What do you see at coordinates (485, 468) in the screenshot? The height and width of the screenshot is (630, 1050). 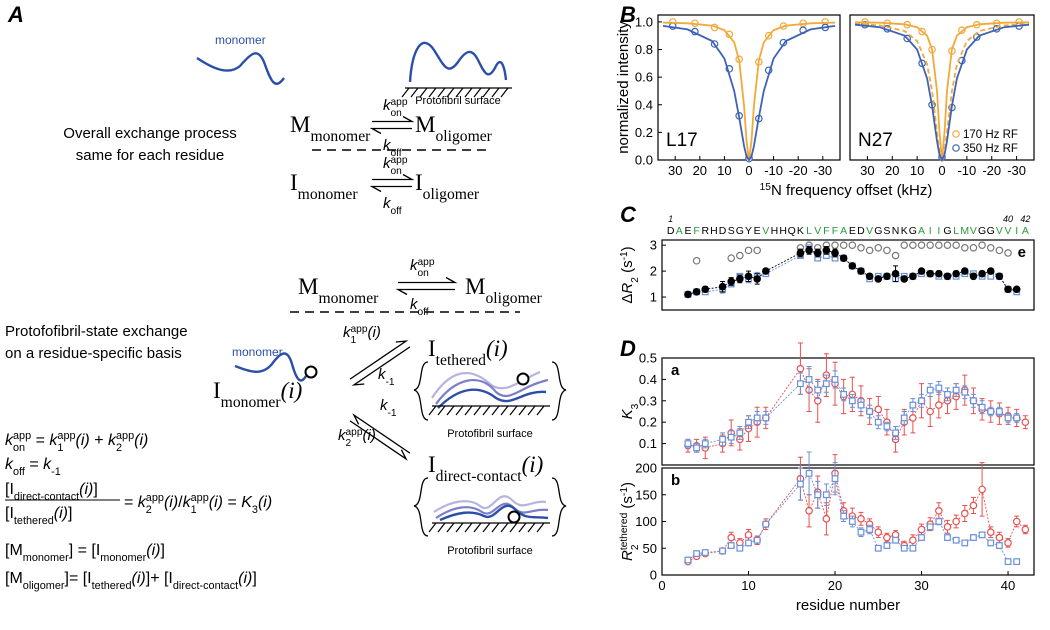 I see `species: Idirect-contact(i)` at bounding box center [485, 468].